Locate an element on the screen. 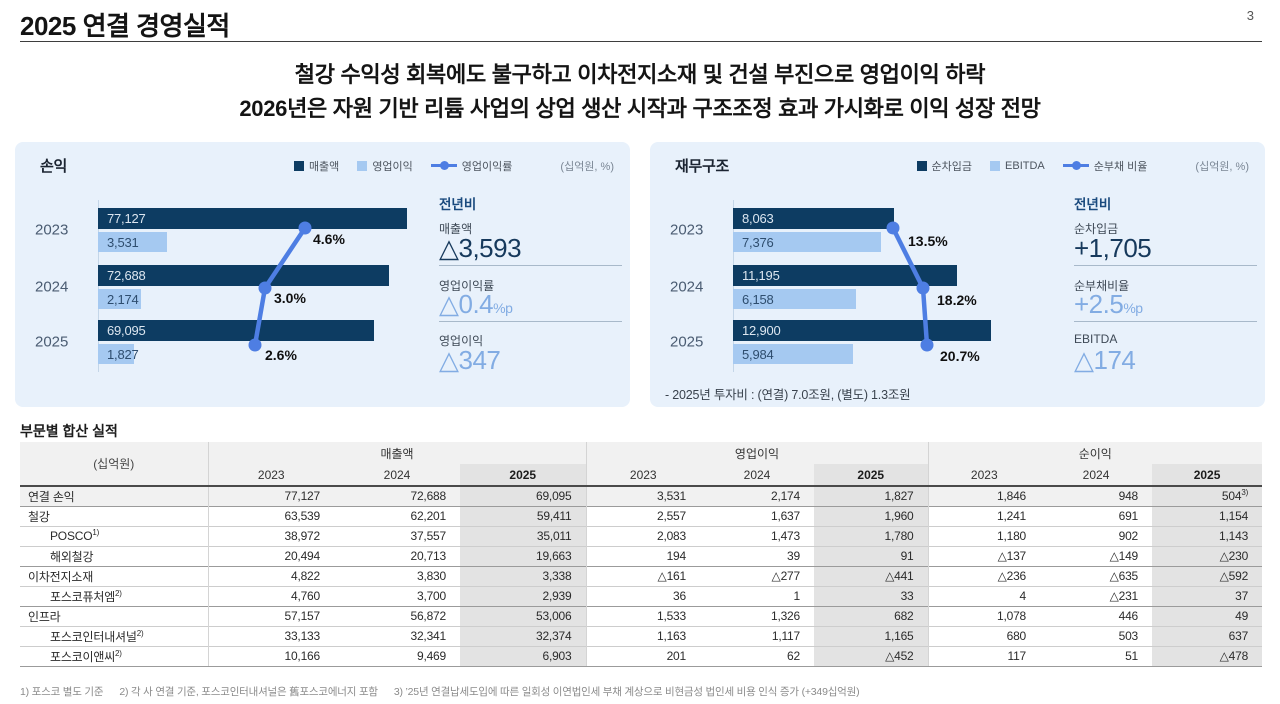  ebitda-bar-2024: 6,158 is located at coordinates (794, 299).